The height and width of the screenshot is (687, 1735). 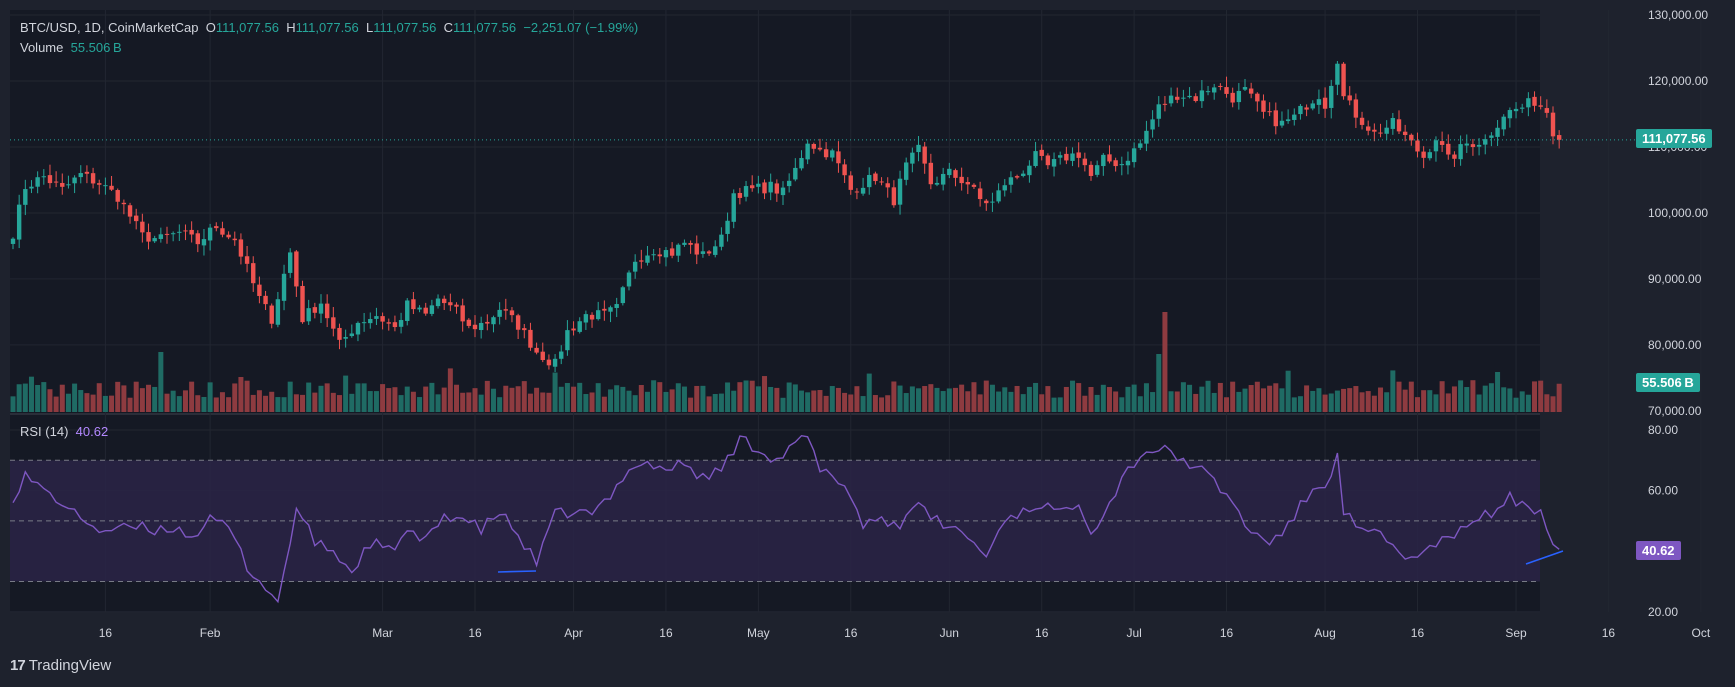 I want to click on brand-name: TradingView, so click(x=70, y=665).